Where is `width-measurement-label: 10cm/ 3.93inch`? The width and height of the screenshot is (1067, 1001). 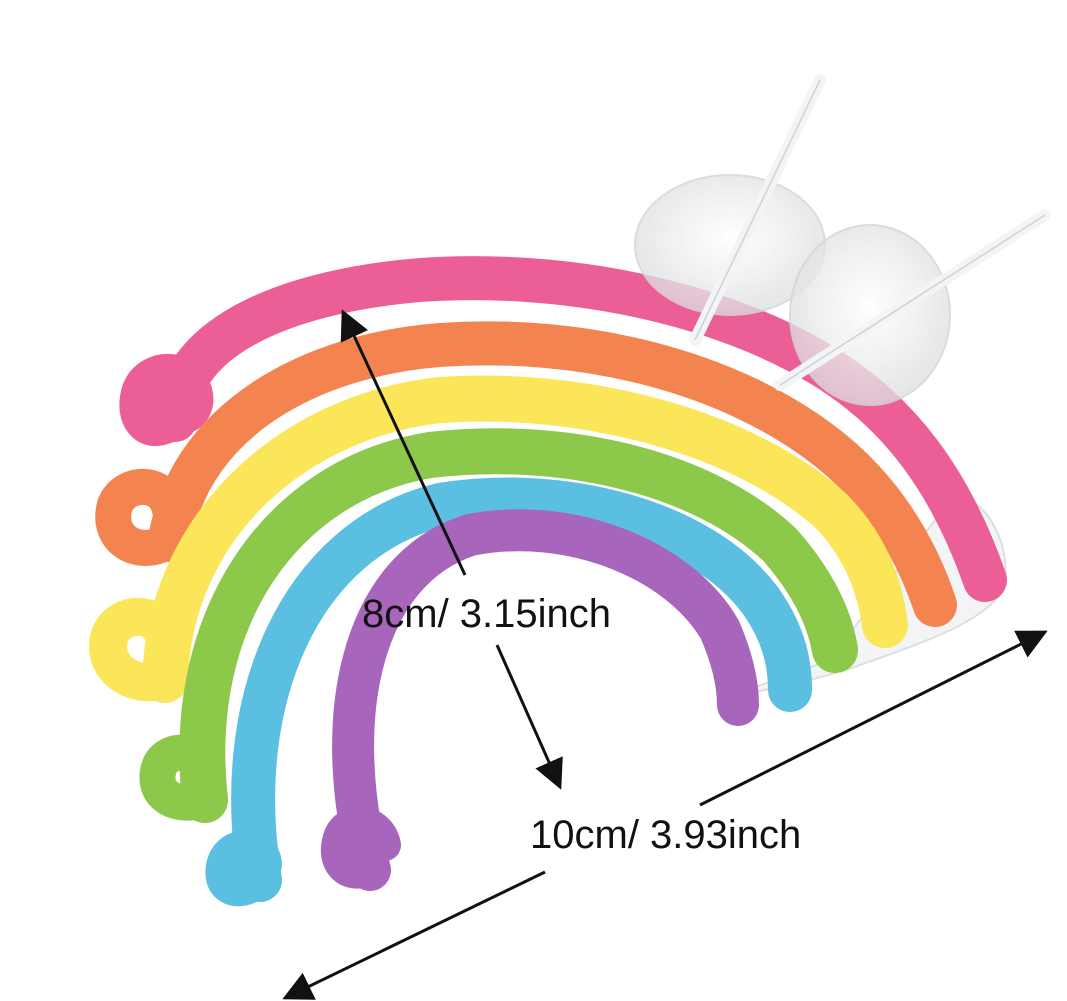
width-measurement-label: 10cm/ 3.93inch is located at coordinates (666, 835).